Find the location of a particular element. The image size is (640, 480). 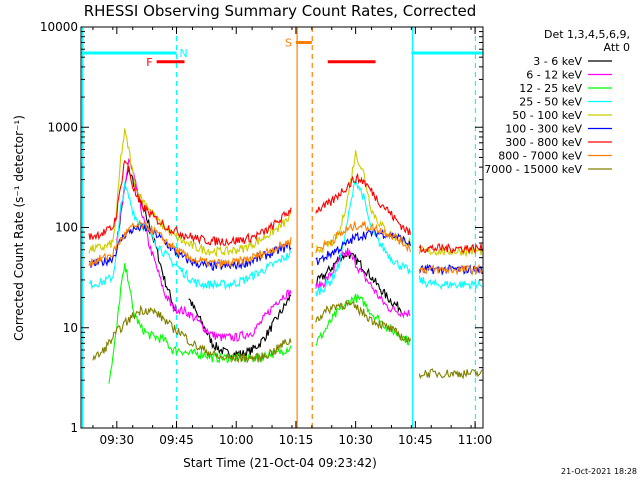

annotation-label-2: F is located at coordinates (149, 62).